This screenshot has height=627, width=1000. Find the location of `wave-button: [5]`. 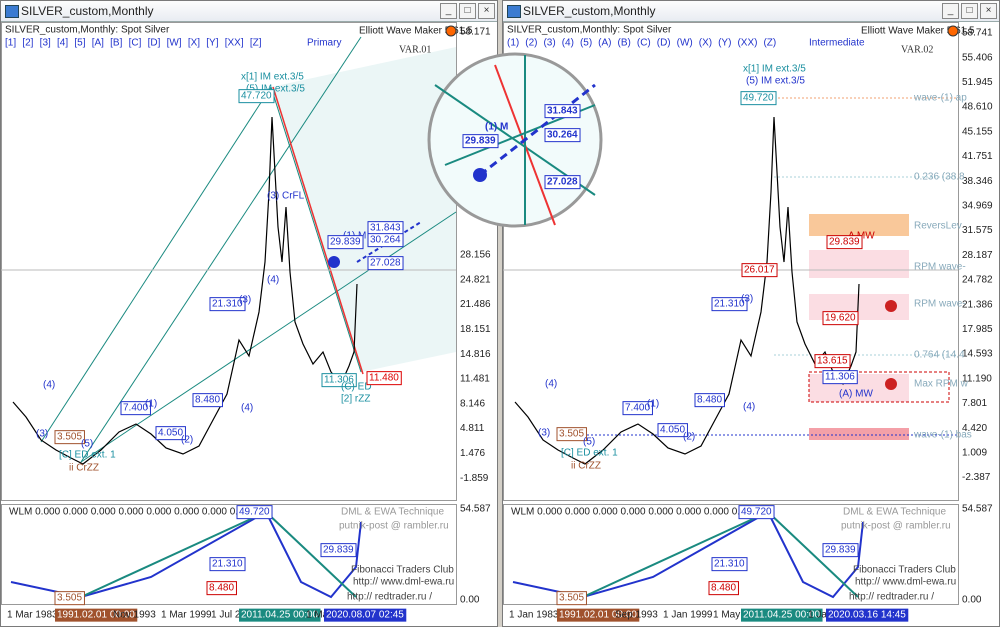

wave-button: [5] is located at coordinates (79, 43).